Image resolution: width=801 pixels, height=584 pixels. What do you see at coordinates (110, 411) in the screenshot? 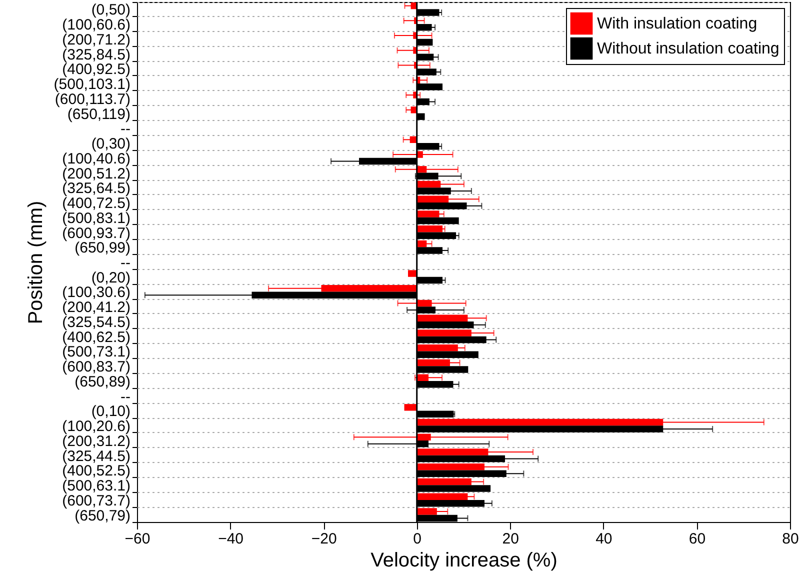
I see `y-tick-label: (0,10)` at bounding box center [110, 411].